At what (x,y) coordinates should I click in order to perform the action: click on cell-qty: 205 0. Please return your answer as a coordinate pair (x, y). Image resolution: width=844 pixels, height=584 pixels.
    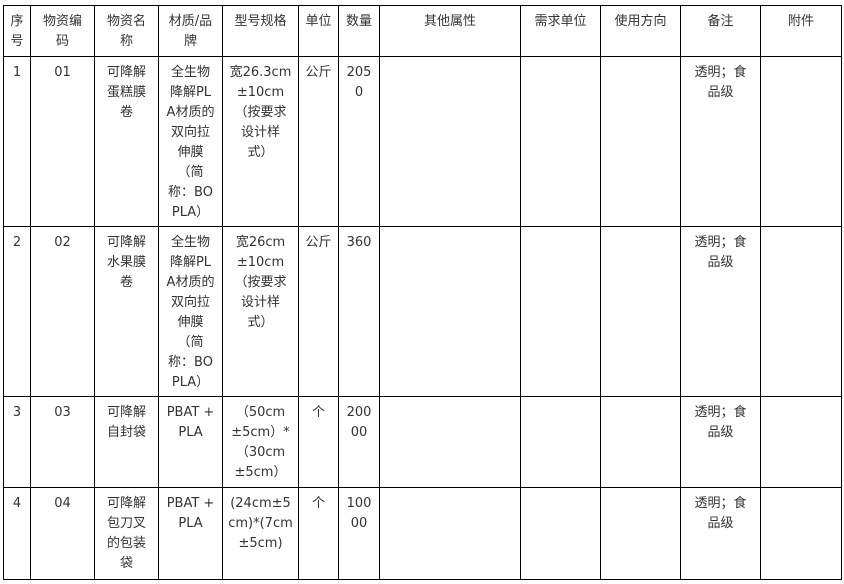
    Looking at the image, I should click on (359, 141).